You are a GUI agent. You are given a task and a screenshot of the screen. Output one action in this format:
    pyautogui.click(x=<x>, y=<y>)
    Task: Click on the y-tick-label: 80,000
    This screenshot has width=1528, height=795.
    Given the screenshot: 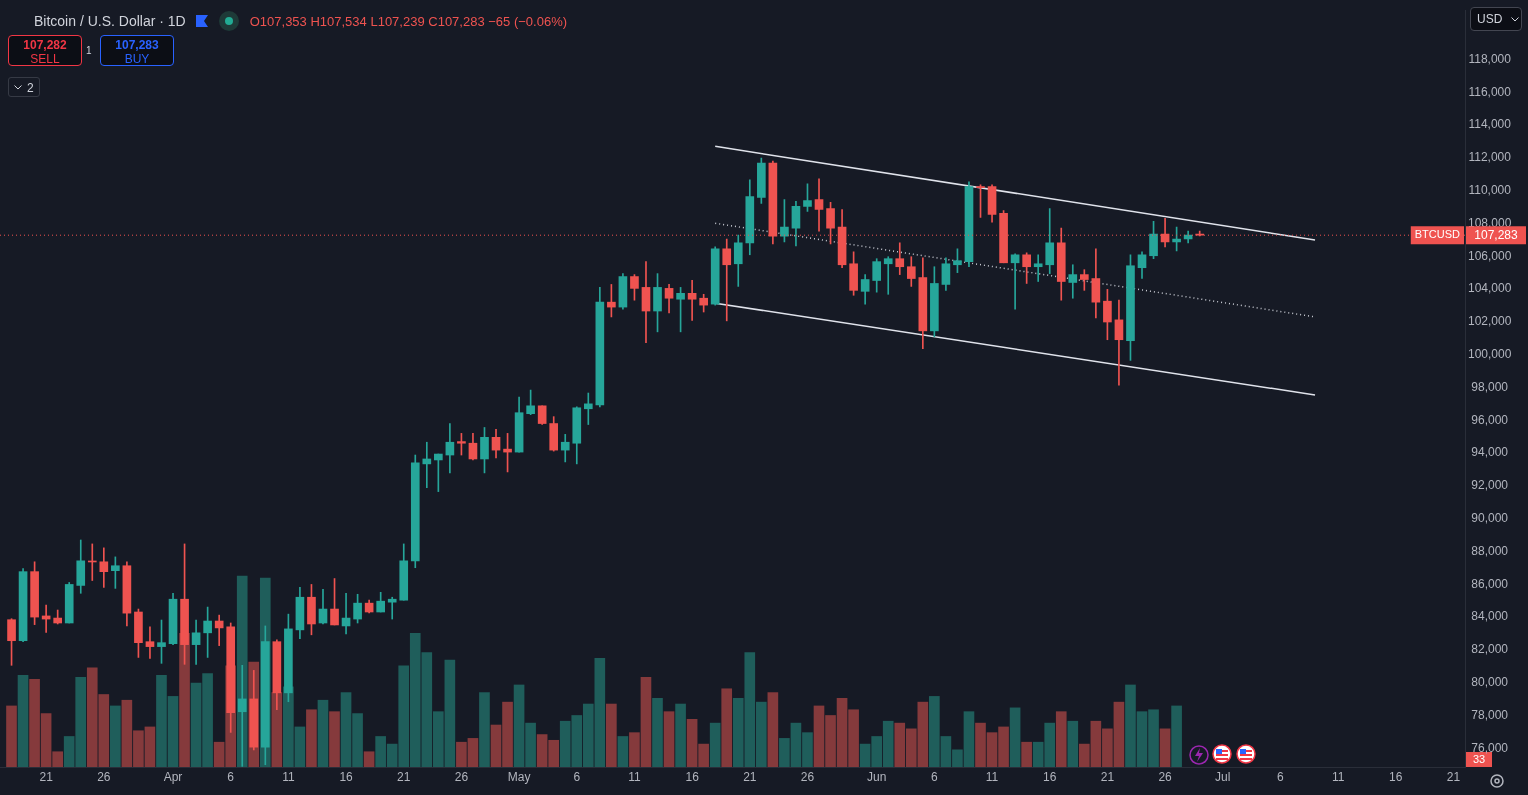 What is the action you would take?
    pyautogui.click(x=1490, y=682)
    